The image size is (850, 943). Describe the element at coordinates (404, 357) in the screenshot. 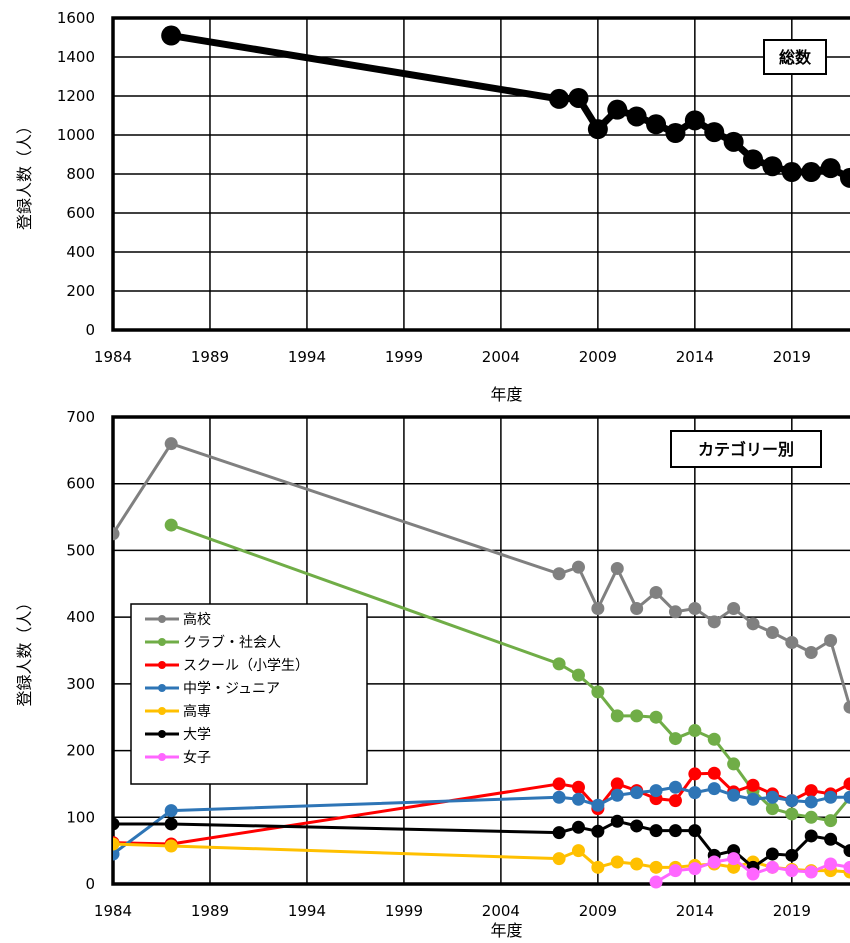

I see `x-tick-label: 1999` at that location.